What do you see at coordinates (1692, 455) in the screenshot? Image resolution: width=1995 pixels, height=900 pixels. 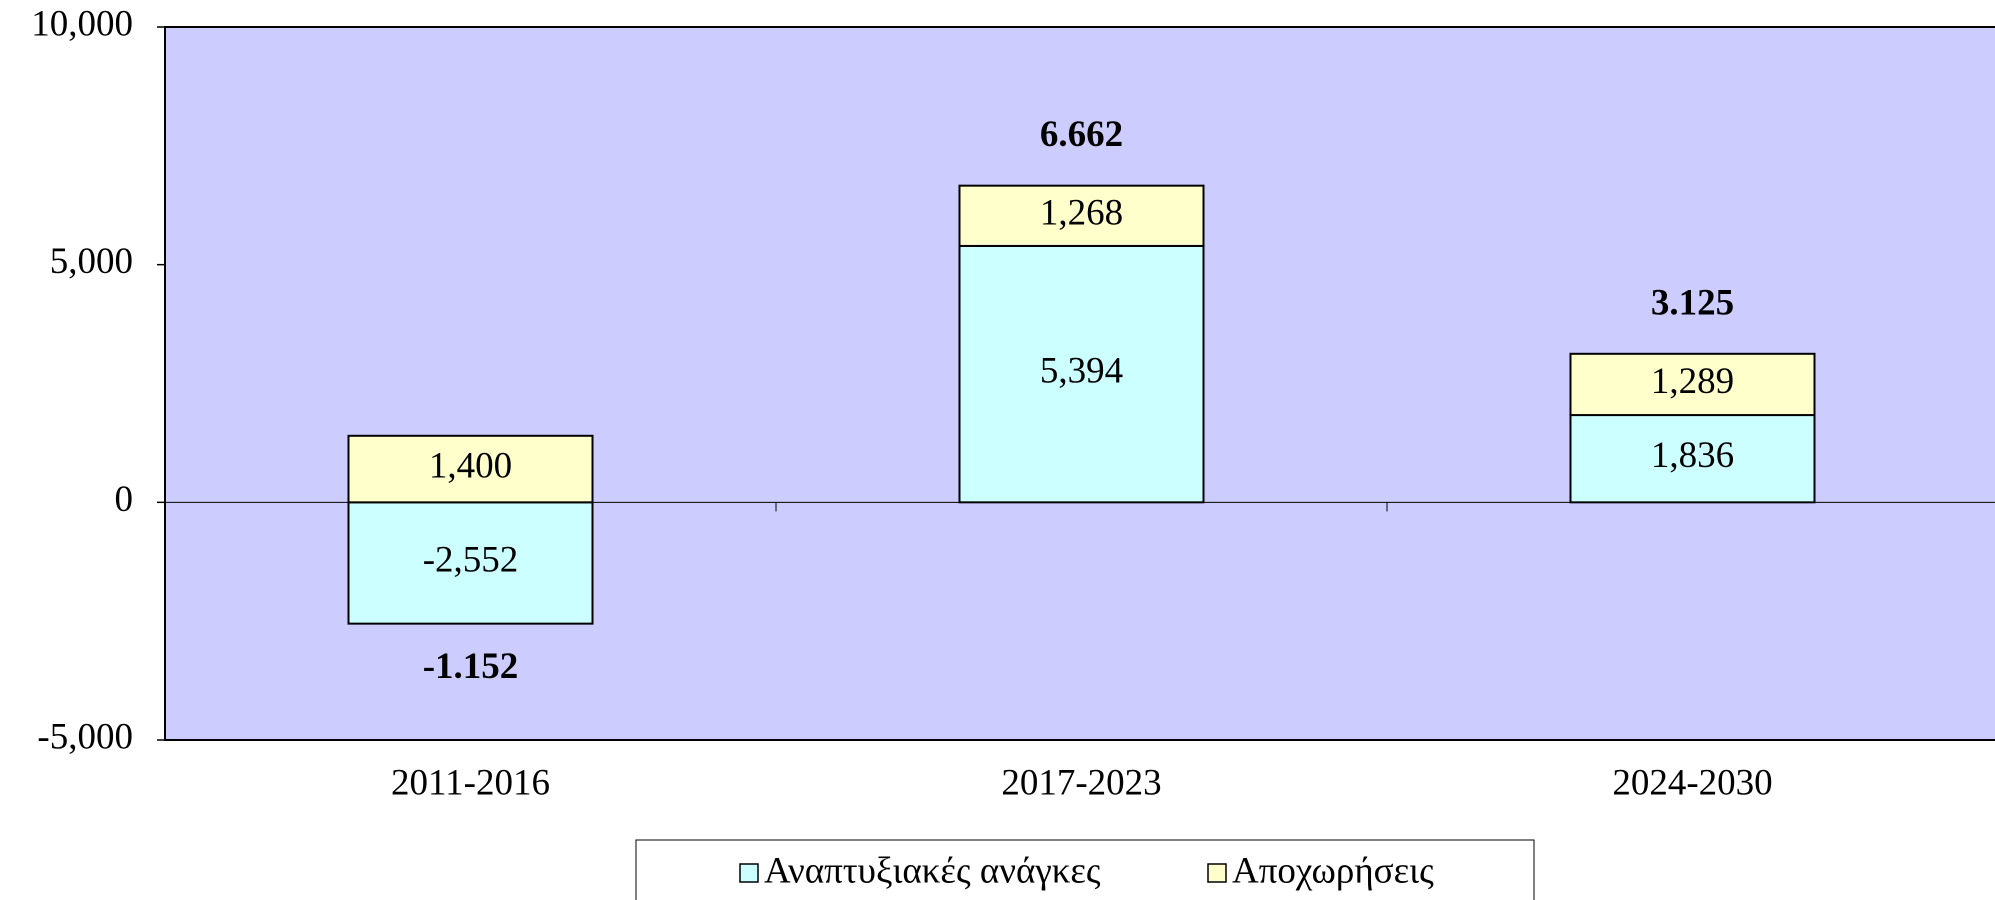 I see `value-label: 1,836` at bounding box center [1692, 455].